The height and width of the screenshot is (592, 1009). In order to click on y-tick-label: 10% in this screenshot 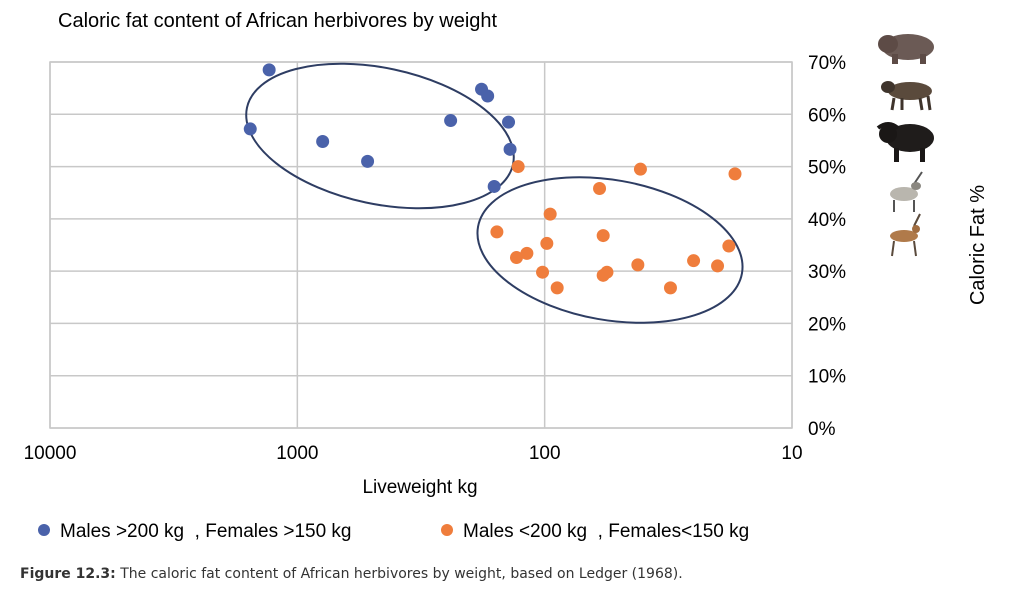, I will do `click(827, 377)`.